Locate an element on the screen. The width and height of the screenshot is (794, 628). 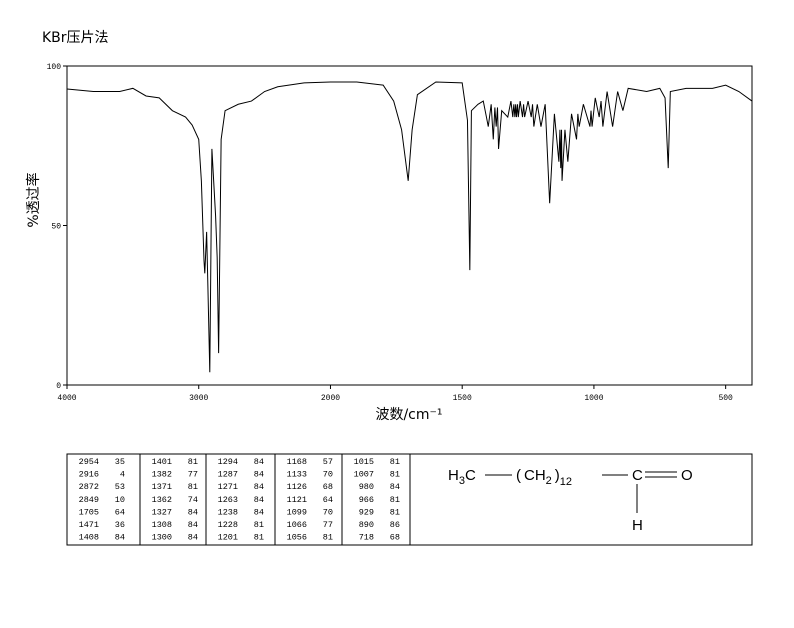
peak-wavenumber: 1271 is located at coordinates (228, 487).